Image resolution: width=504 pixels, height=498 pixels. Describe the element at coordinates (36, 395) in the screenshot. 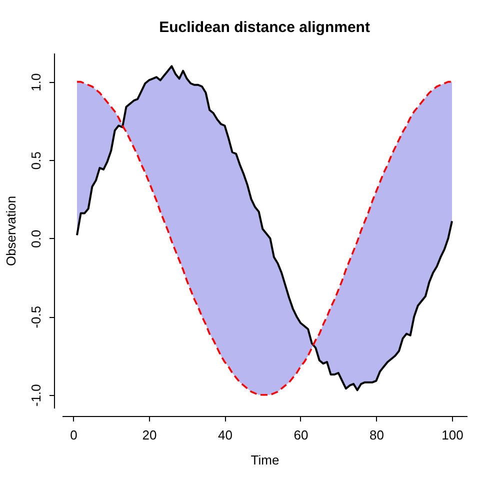

I see `y-tick-label: -1.0` at that location.